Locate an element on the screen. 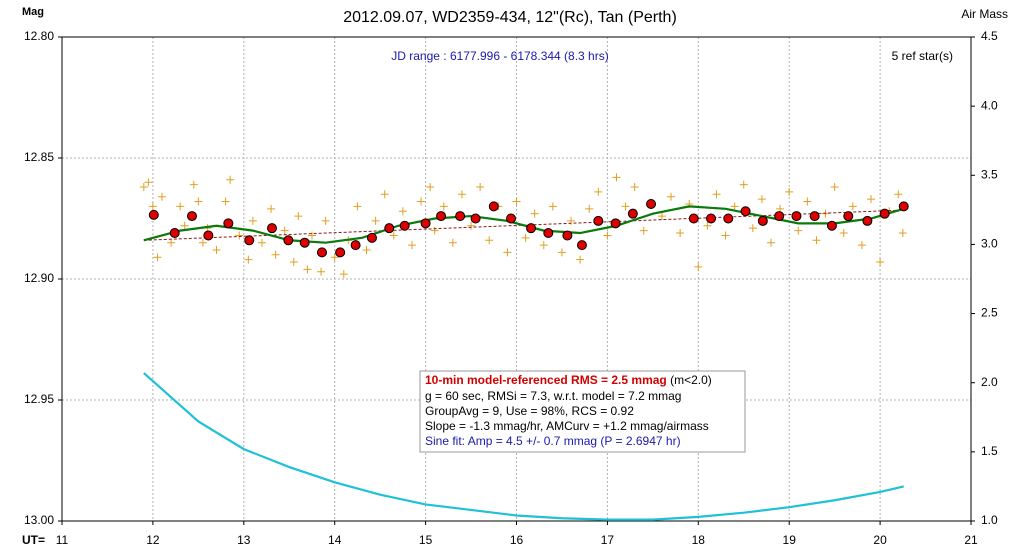 This screenshot has width=1019, height=558. x-tick-label: 12 is located at coordinates (153, 540).